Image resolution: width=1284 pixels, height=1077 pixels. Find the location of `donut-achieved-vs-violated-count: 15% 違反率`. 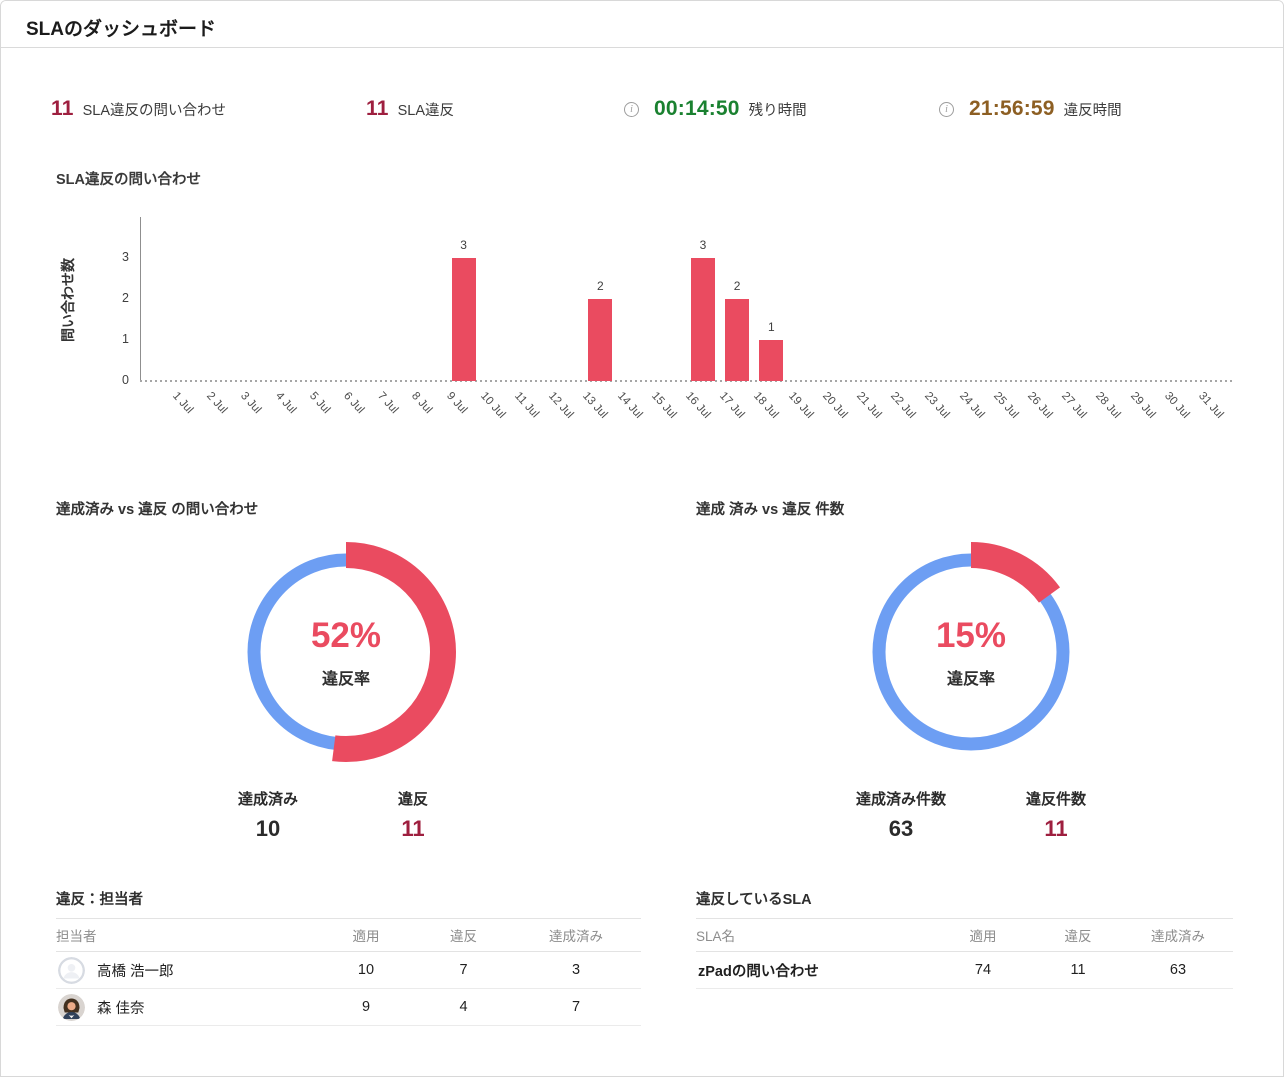

donut-achieved-vs-violated-count: 15% 違反率 is located at coordinates (971, 652).